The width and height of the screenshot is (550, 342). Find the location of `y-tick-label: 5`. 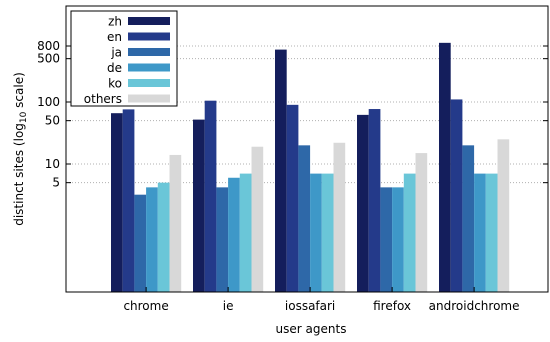

y-tick-label: 5 is located at coordinates (56, 183).